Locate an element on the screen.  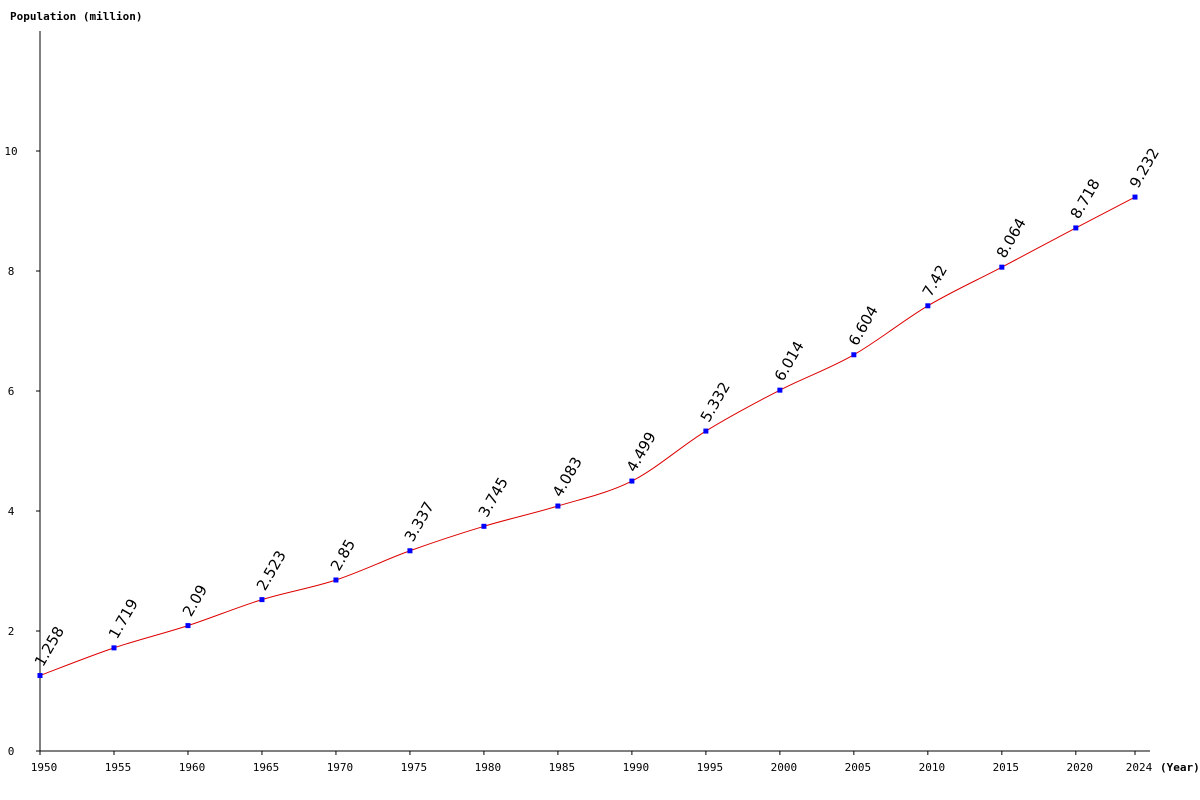
x-axis-title: (Year) is located at coordinates (1180, 767).